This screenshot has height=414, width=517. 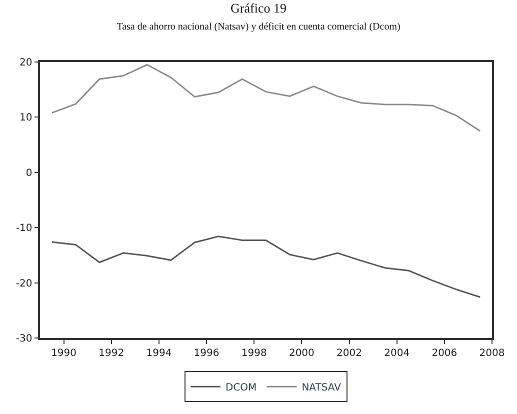 What do you see at coordinates (301, 353) in the screenshot?
I see `x-tick-label: 2000` at bounding box center [301, 353].